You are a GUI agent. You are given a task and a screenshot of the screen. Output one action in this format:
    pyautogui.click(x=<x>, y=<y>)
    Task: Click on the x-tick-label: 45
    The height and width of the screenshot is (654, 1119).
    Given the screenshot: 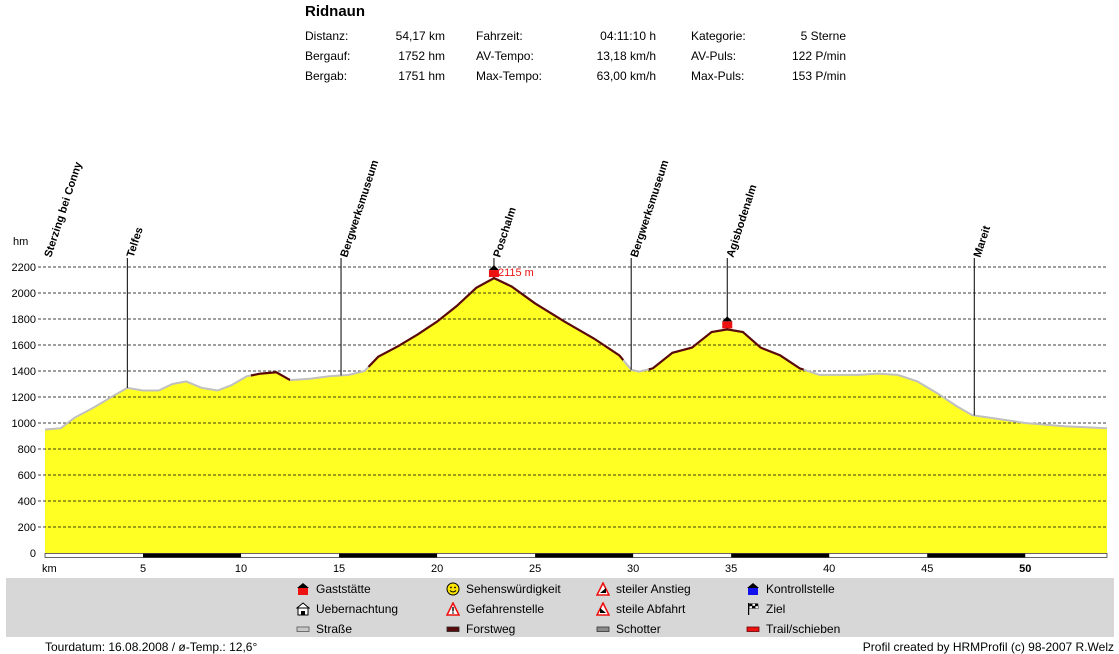 What is the action you would take?
    pyautogui.click(x=927, y=569)
    